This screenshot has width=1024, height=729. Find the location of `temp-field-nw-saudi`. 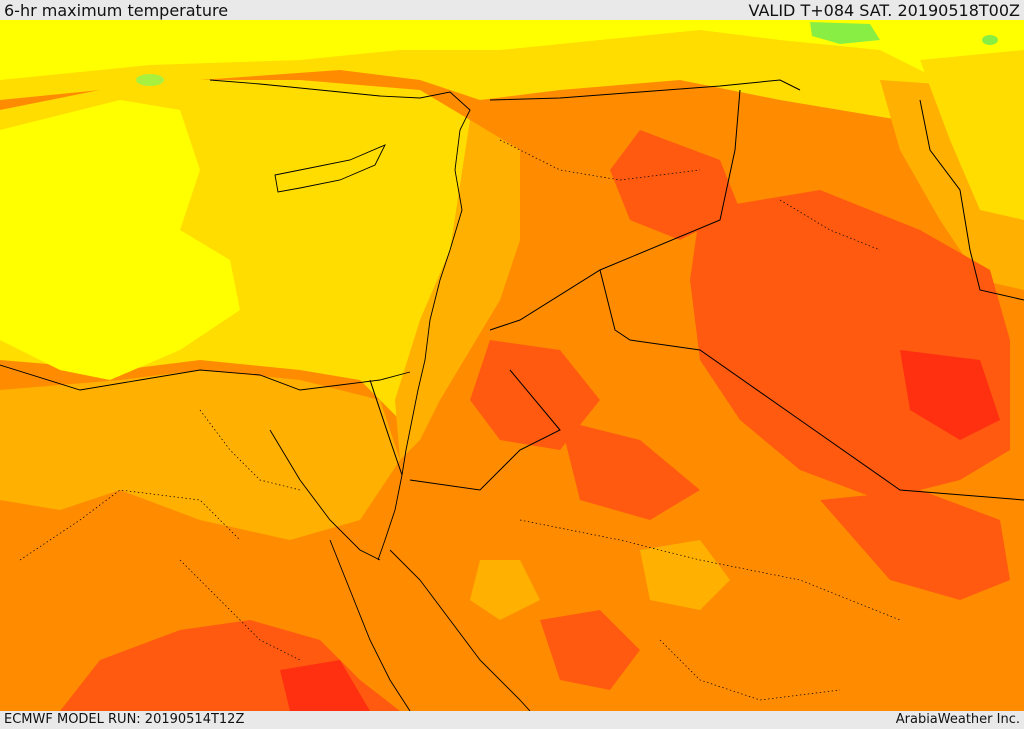

temp-field-nw-saudi is located at coordinates (630, 470).